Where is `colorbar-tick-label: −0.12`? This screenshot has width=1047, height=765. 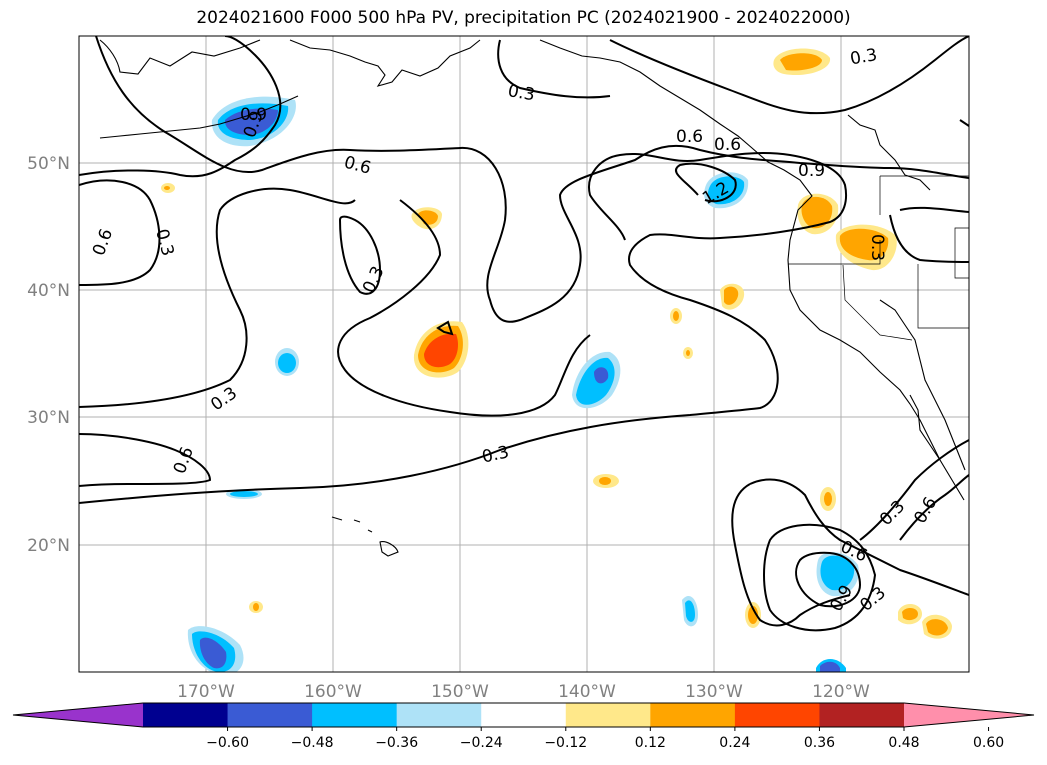 colorbar-tick-label: −0.12 is located at coordinates (565, 743).